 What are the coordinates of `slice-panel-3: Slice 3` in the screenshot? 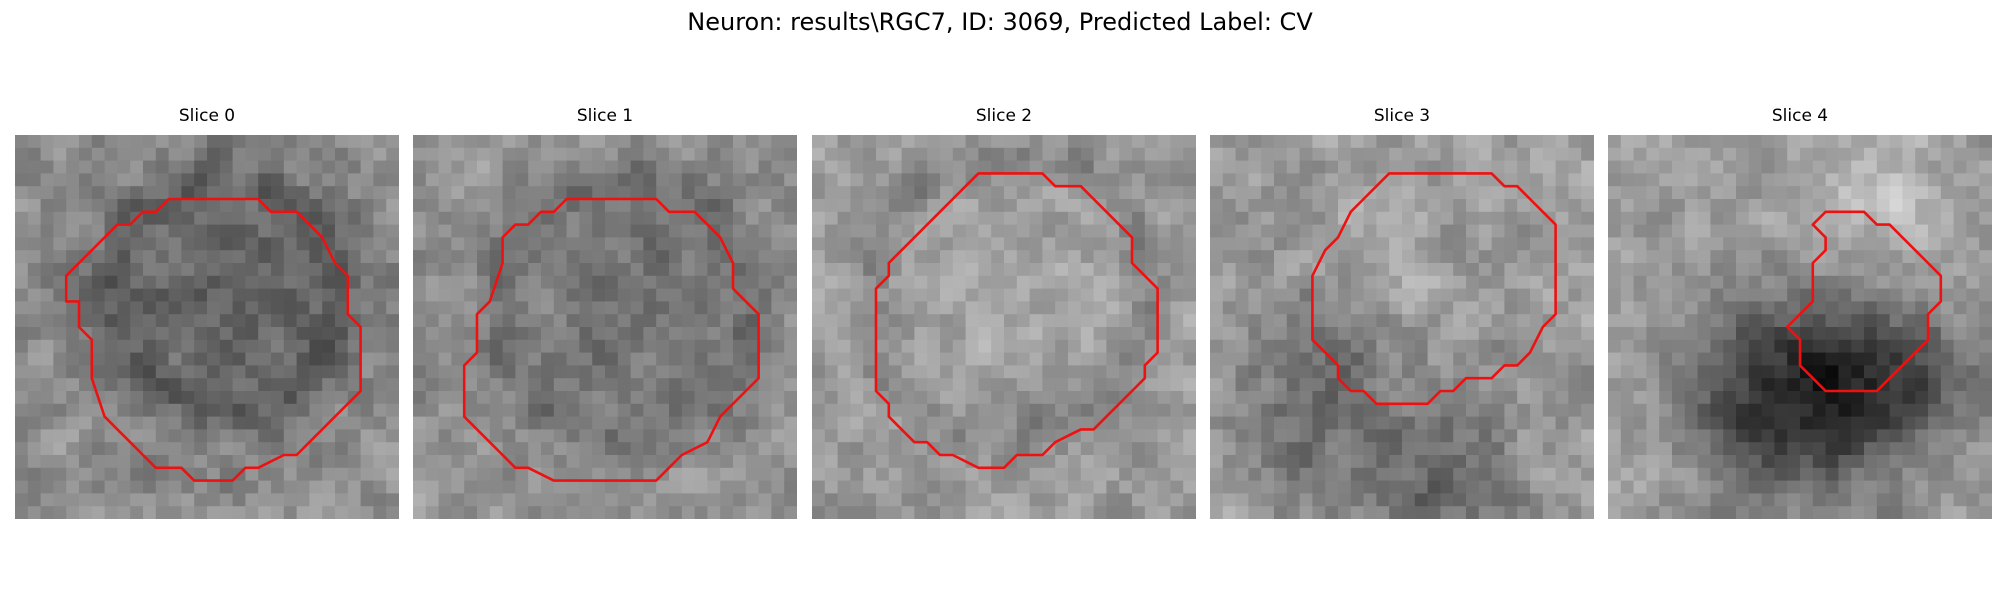 It's located at (1402, 312).